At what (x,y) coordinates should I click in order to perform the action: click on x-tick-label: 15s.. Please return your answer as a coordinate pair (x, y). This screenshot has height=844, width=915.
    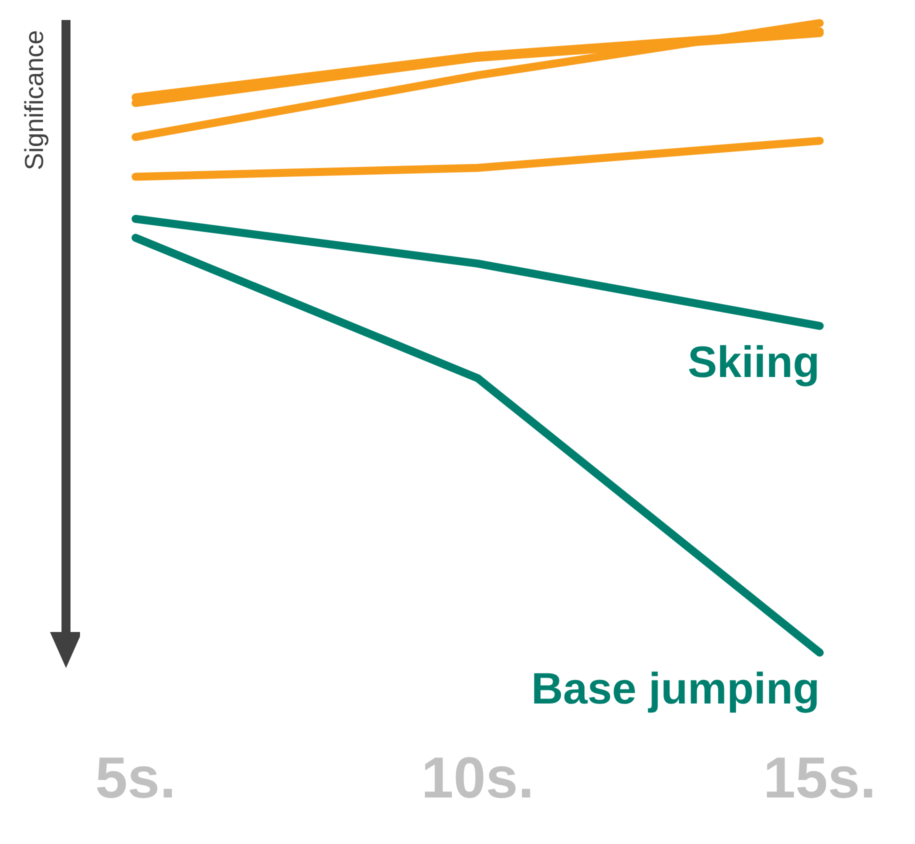
    Looking at the image, I should click on (819, 778).